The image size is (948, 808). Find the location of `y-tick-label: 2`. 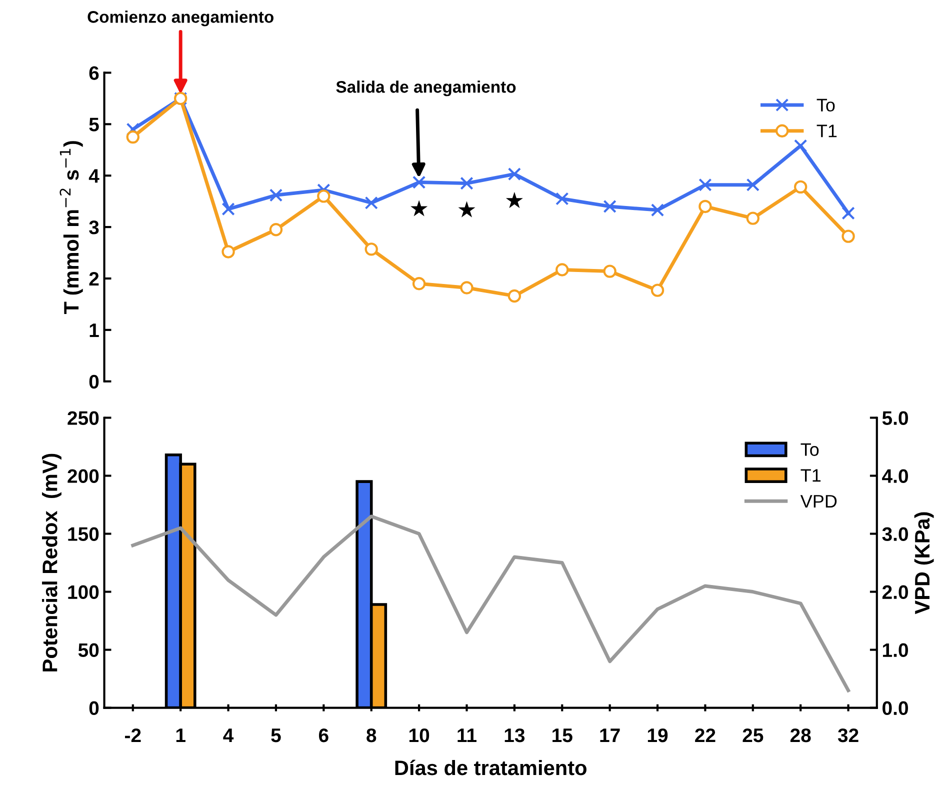

y-tick-label: 2 is located at coordinates (94, 279).